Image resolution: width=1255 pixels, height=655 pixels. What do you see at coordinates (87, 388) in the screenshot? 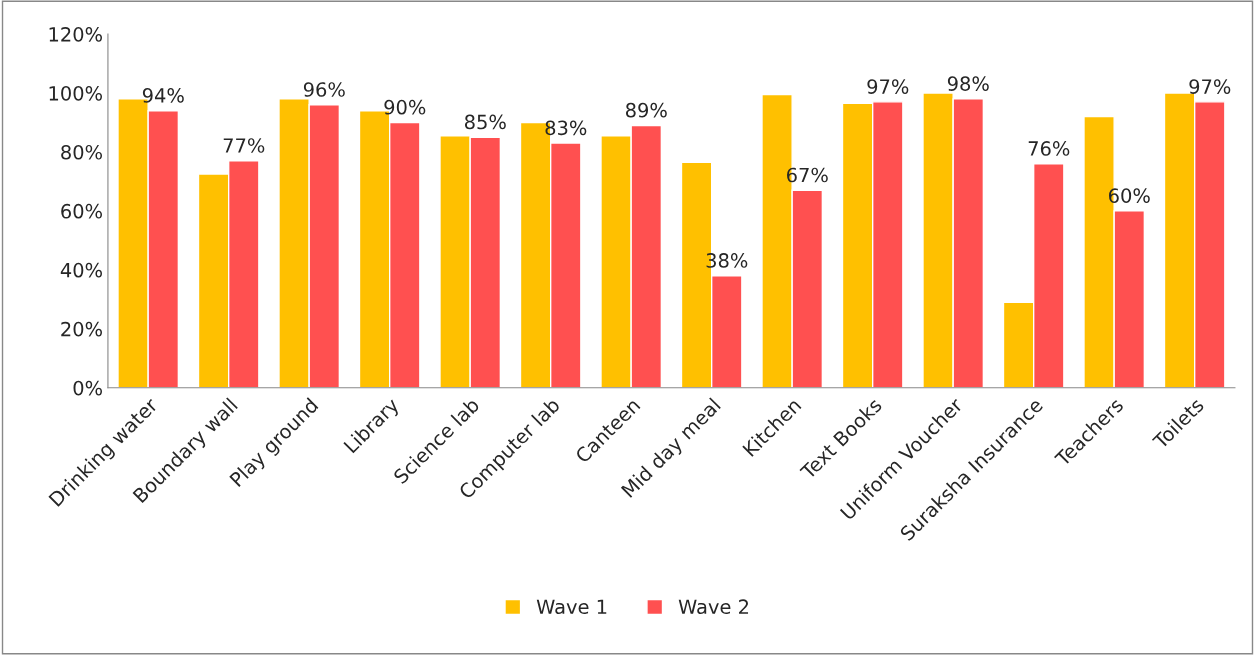
I see `y-tick-label: 0%` at bounding box center [87, 388].